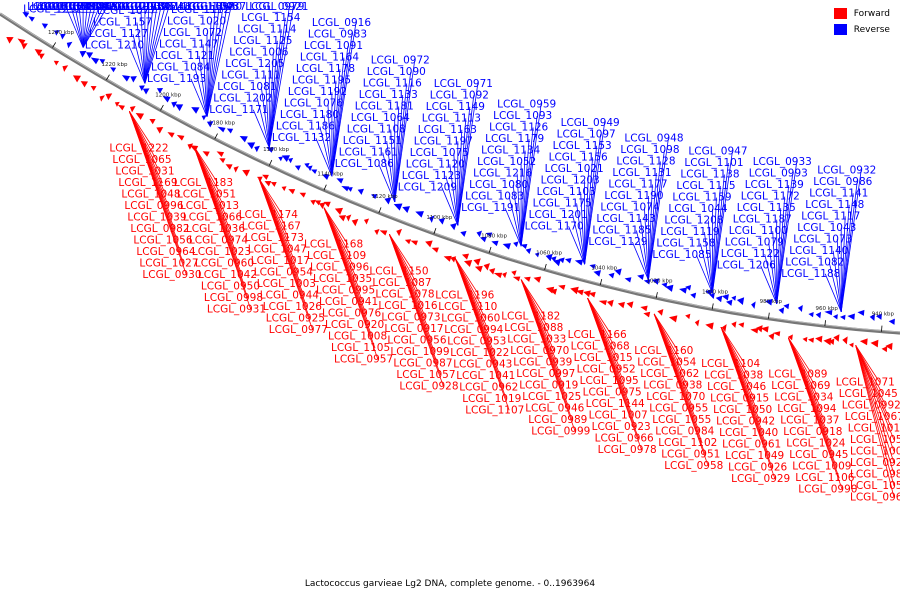  What do you see at coordinates (494, 237) in the screenshot?
I see `kbp-tick-label: 1080 kbp` at bounding box center [494, 237].